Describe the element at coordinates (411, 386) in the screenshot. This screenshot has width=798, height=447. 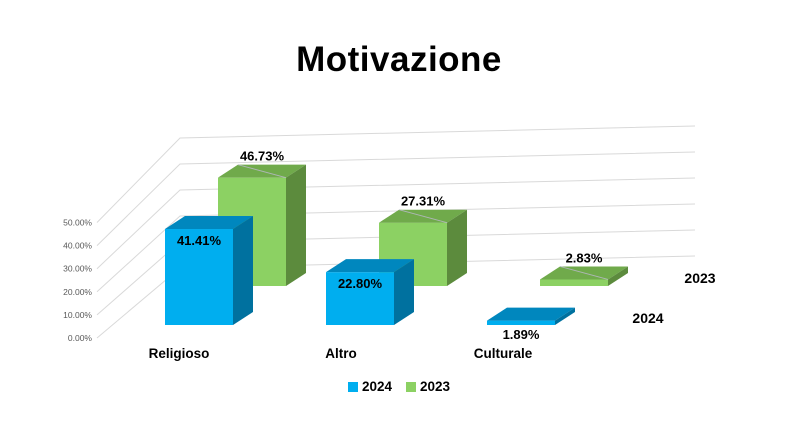
I see `legend-swatch-2023` at that location.